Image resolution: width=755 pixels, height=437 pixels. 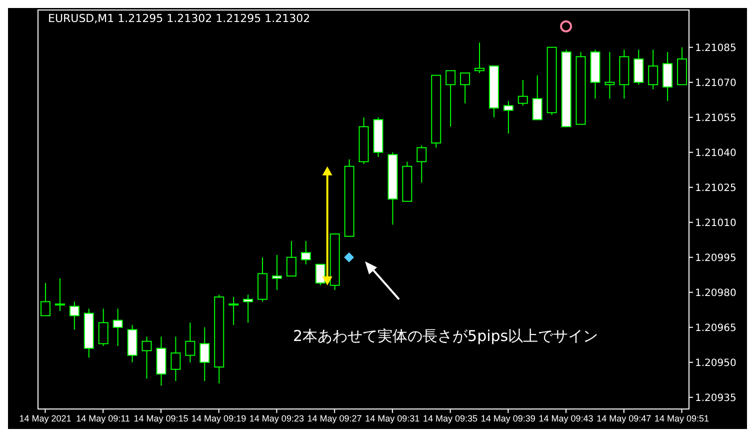 I want to click on y-tick-label: 1.21055, so click(x=715, y=118).